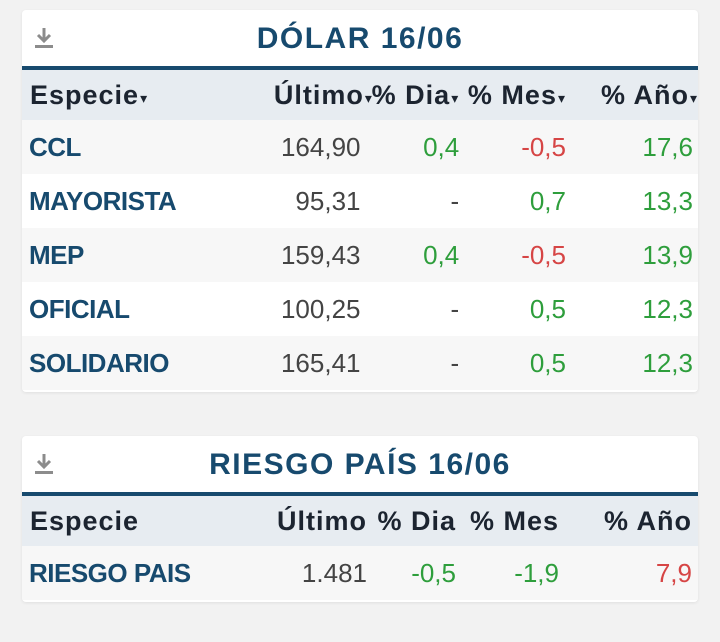  Describe the element at coordinates (99, 362) in the screenshot. I see `cell-especie: SOLIDARIO` at that location.